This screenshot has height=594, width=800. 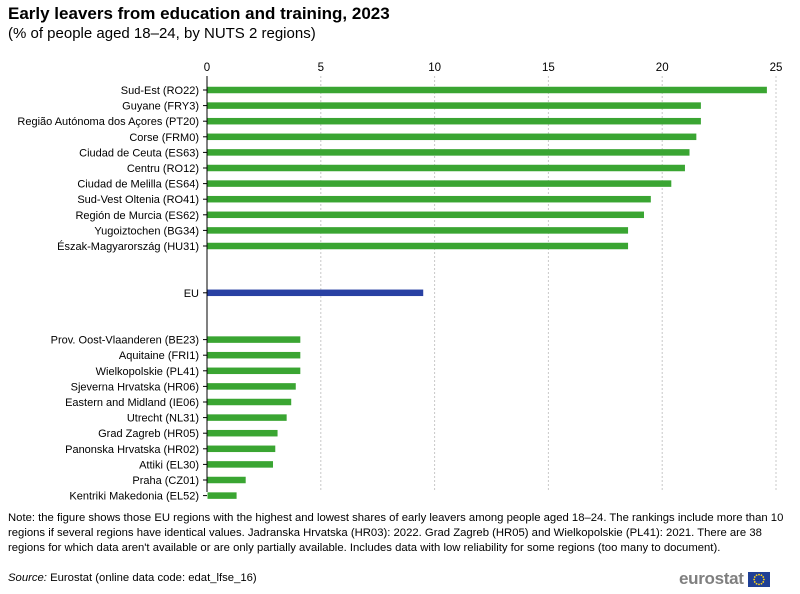 I want to click on eurostat-logo-text: eurostat, so click(x=711, y=578).